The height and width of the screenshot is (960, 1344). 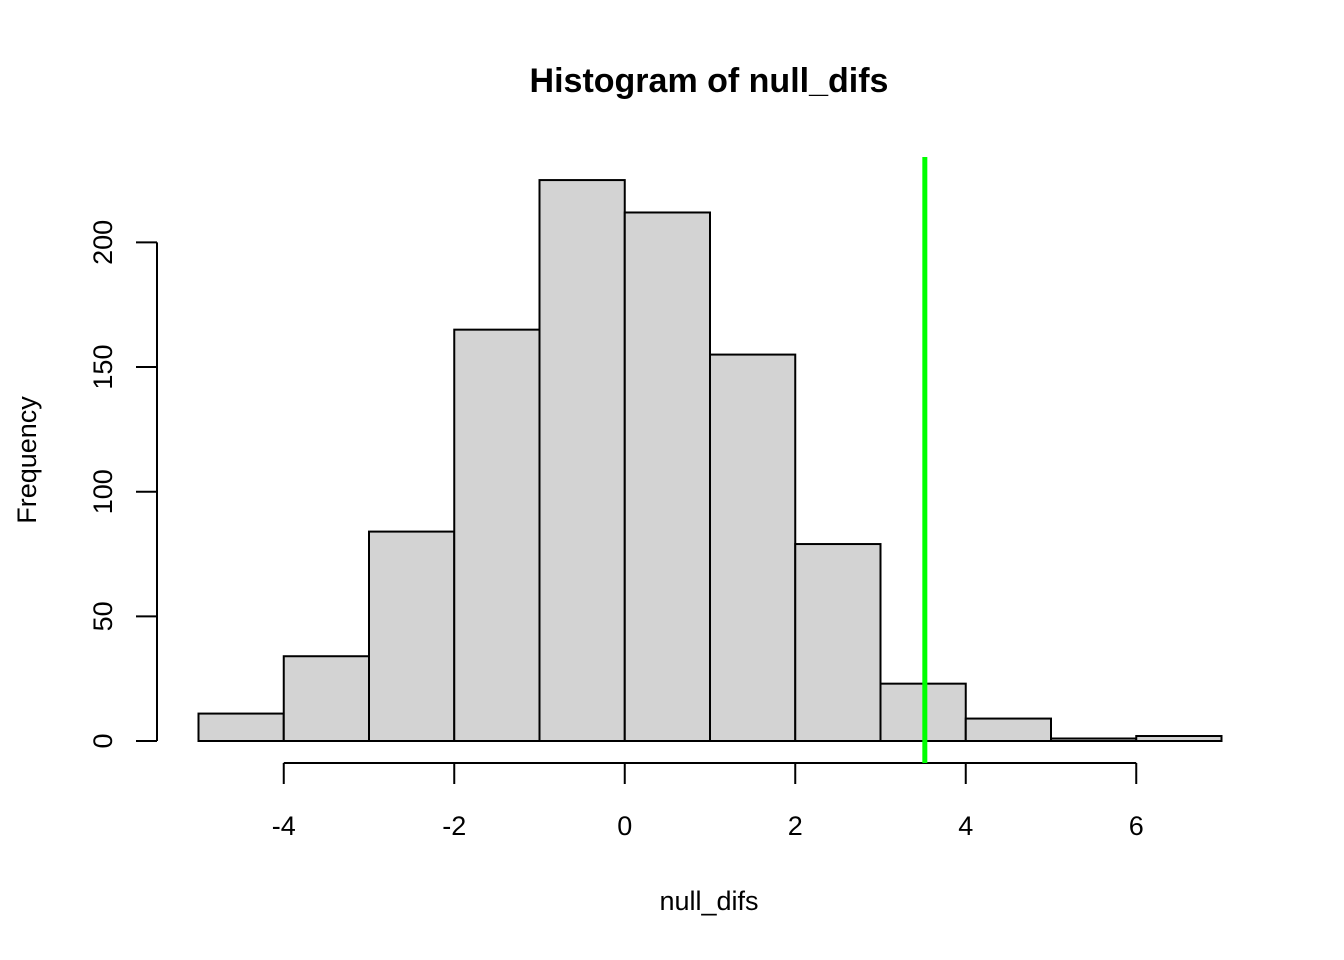 I want to click on x-axis-label: null_difs, so click(x=708, y=901).